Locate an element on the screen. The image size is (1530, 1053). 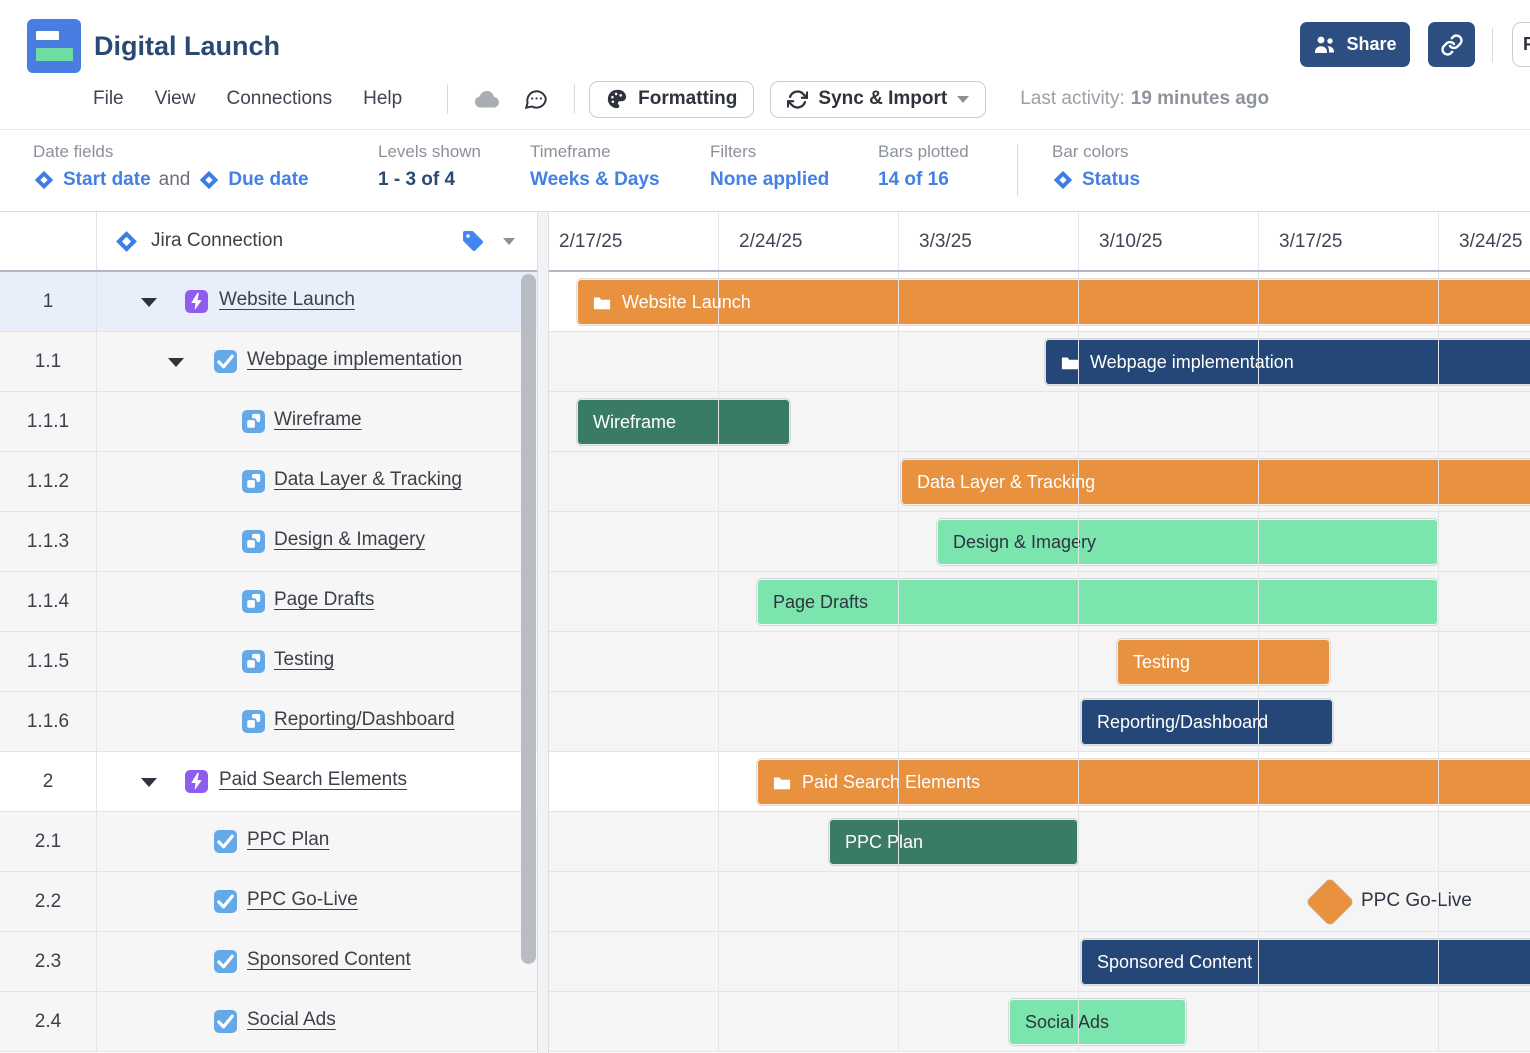
task-name-cell: Wireframe is located at coordinates (323, 421).